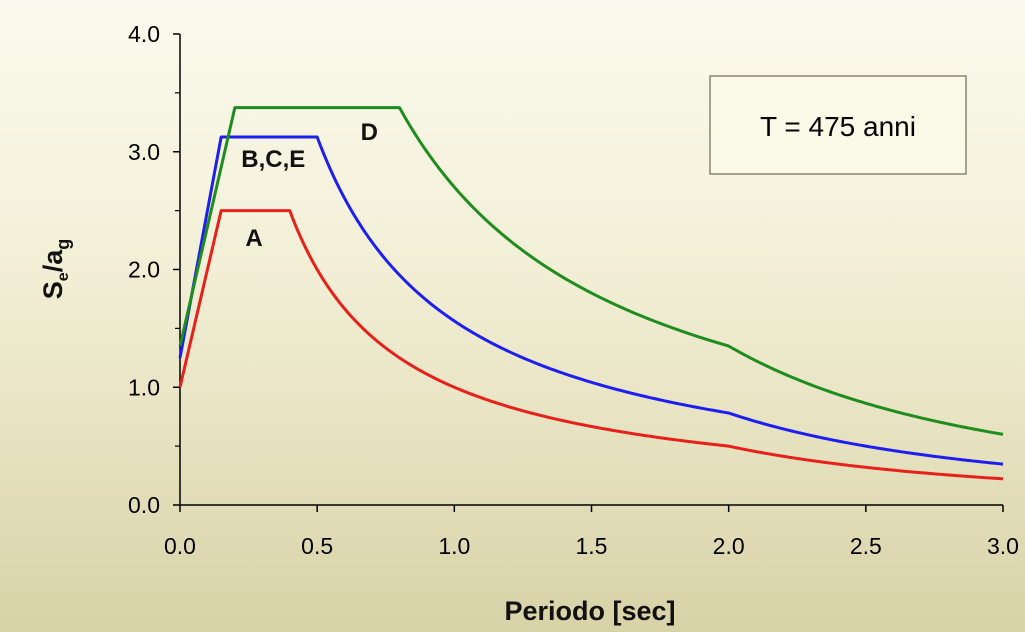 The image size is (1025, 632). I want to click on y-axis-title-sub2: g, so click(63, 244).